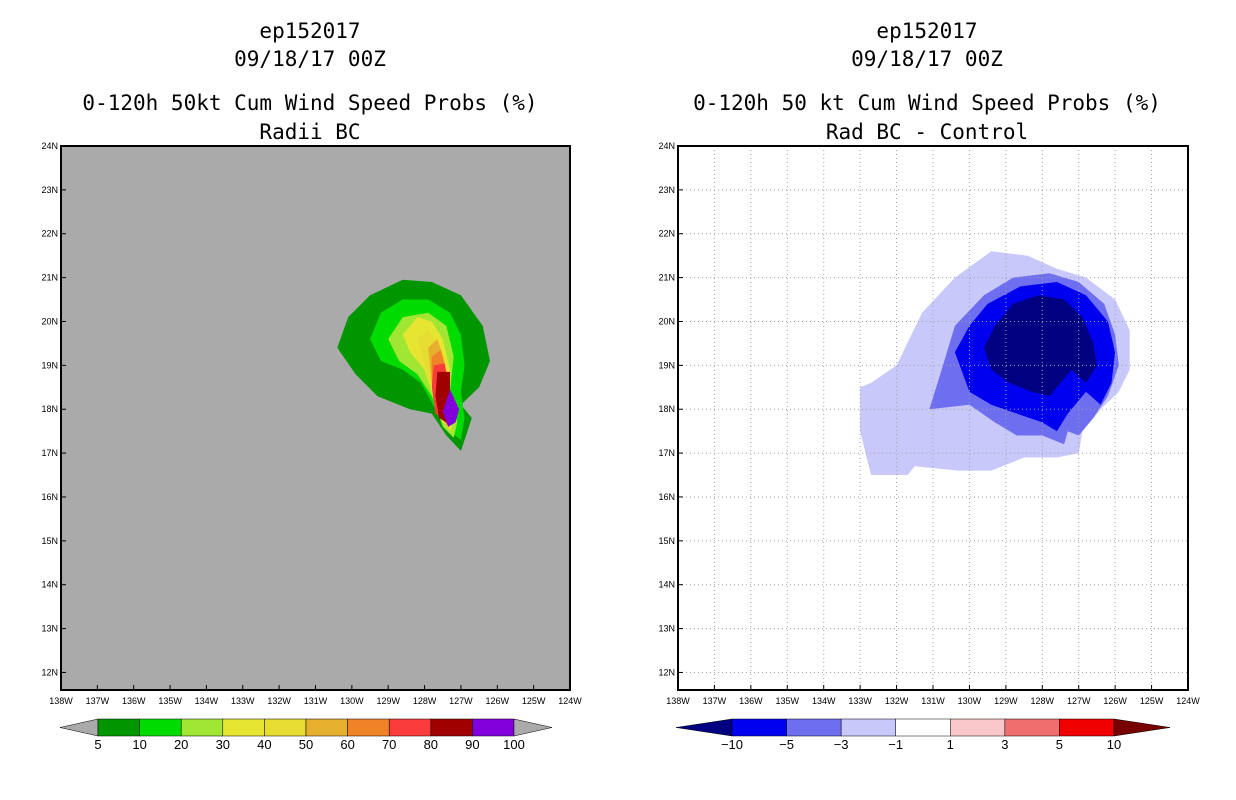 Image resolution: width=1236 pixels, height=800 pixels. What do you see at coordinates (1188, 701) in the screenshot?
I see `right-x-tick-label: 124W` at bounding box center [1188, 701].